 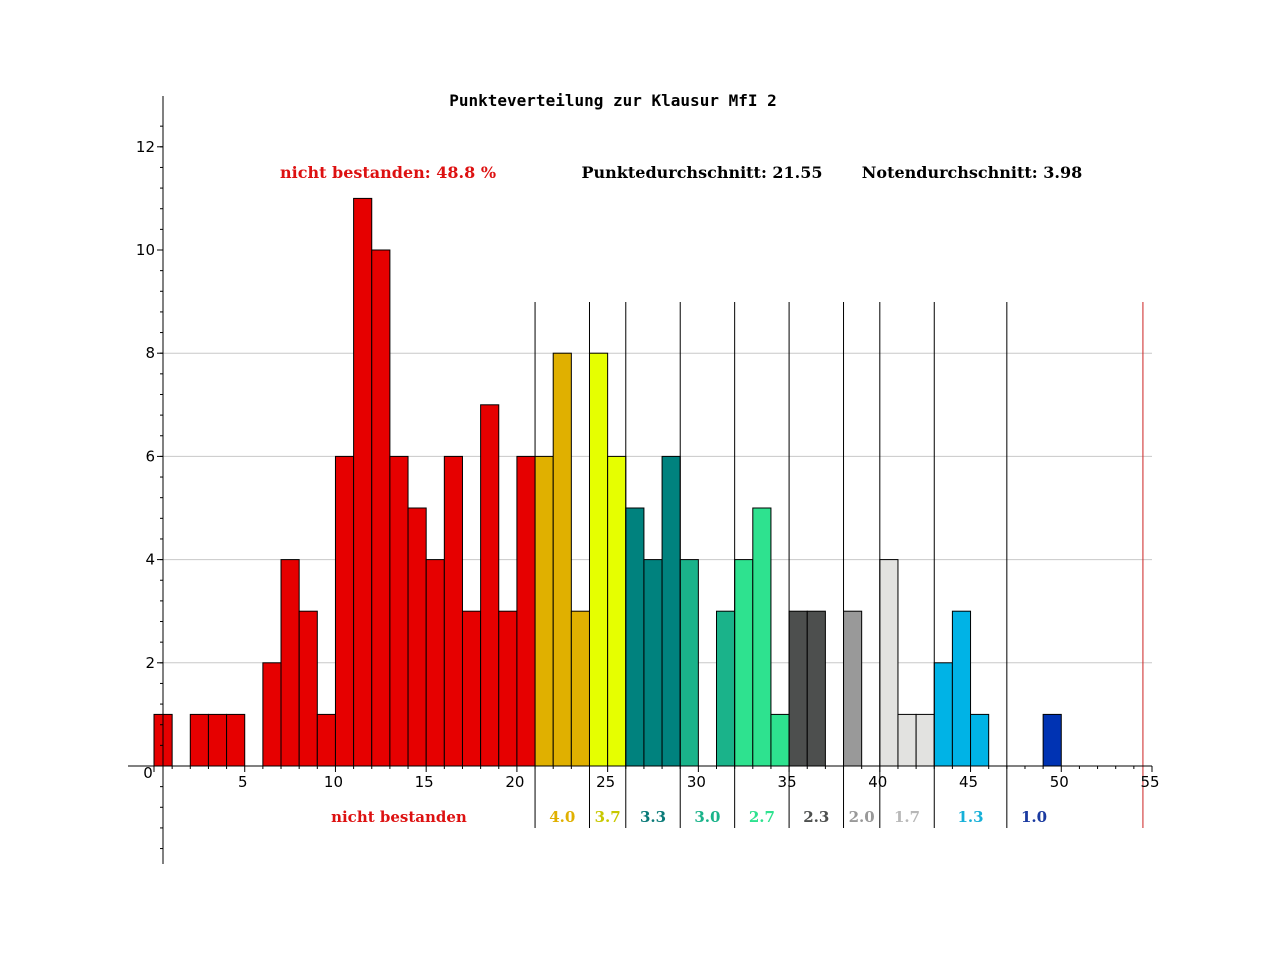 What do you see at coordinates (514, 782) in the screenshot?
I see `x-tick-label: 20` at bounding box center [514, 782].